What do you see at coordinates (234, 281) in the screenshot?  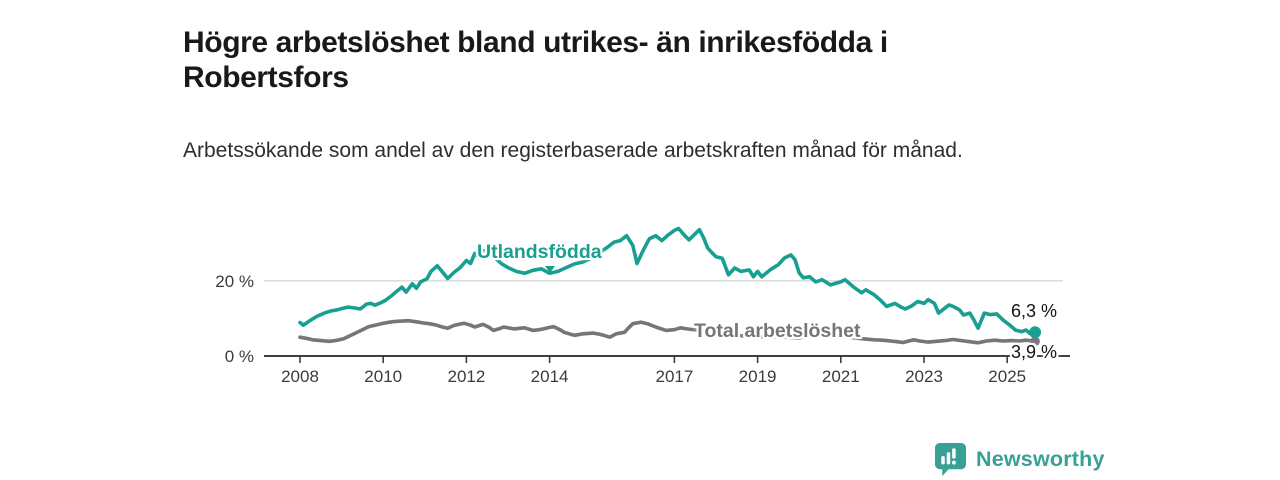 I see `y-tick-label: 20 %` at bounding box center [234, 281].